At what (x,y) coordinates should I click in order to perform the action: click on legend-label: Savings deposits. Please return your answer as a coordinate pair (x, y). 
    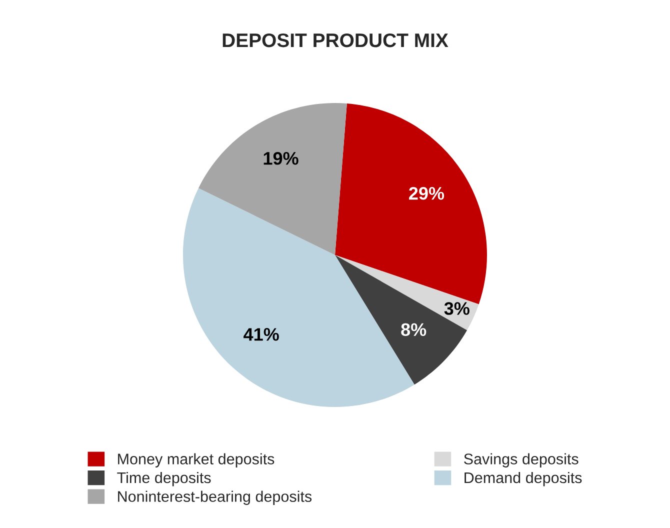
    Looking at the image, I should click on (521, 460).